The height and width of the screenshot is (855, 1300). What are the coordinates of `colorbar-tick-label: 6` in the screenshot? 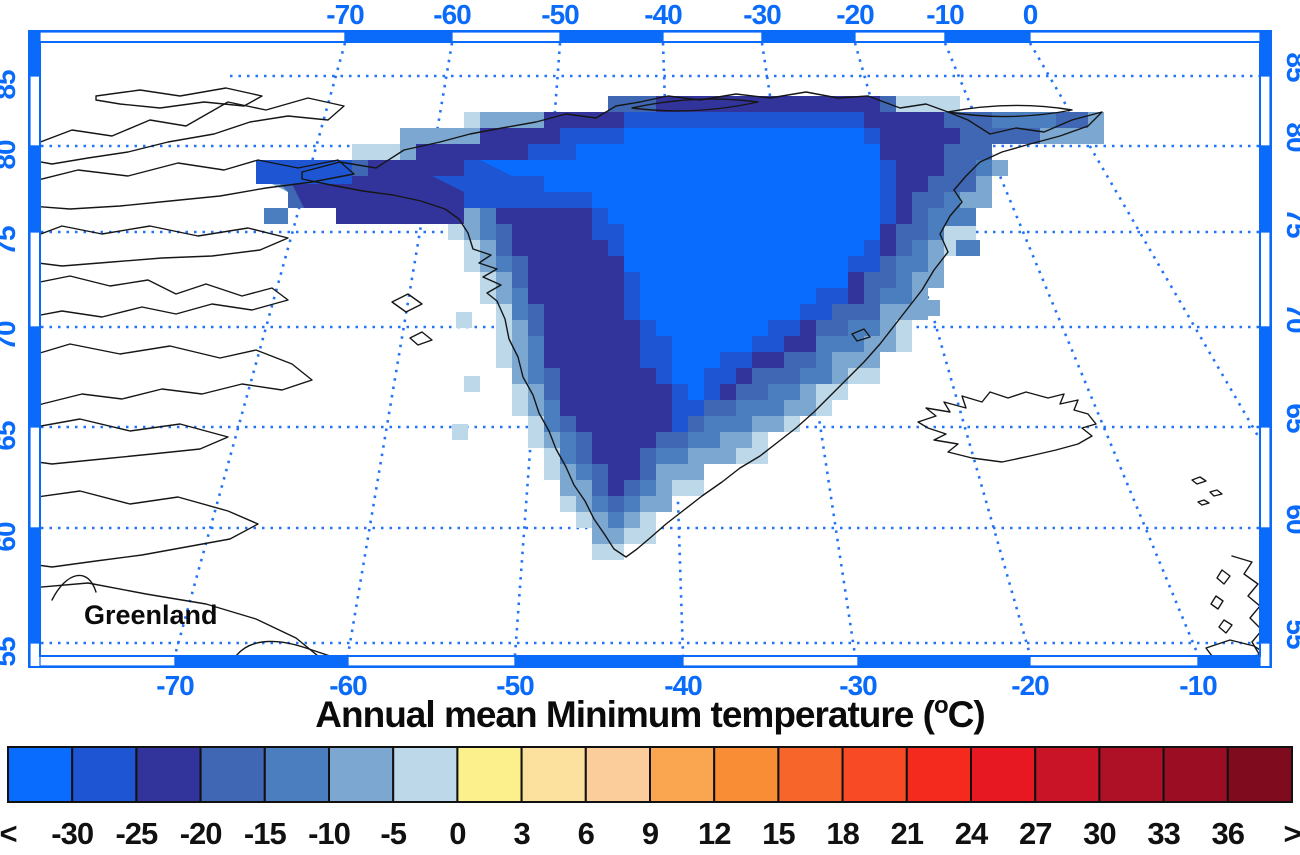 It's located at (586, 833).